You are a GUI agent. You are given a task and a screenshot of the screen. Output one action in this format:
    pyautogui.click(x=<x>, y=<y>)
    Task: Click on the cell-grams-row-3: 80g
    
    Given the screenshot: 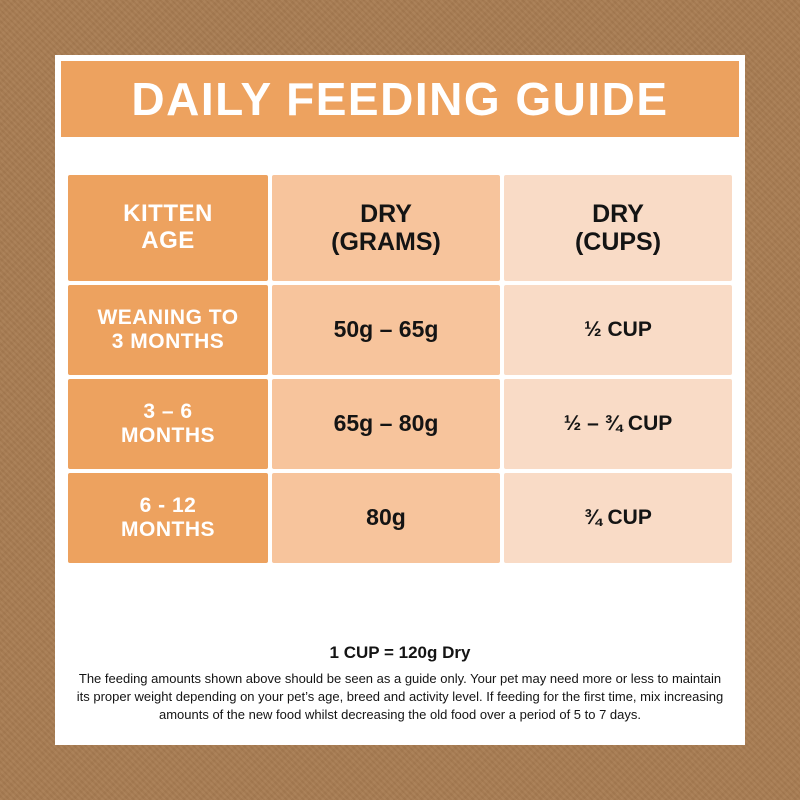 What is the action you would take?
    pyautogui.click(x=386, y=518)
    